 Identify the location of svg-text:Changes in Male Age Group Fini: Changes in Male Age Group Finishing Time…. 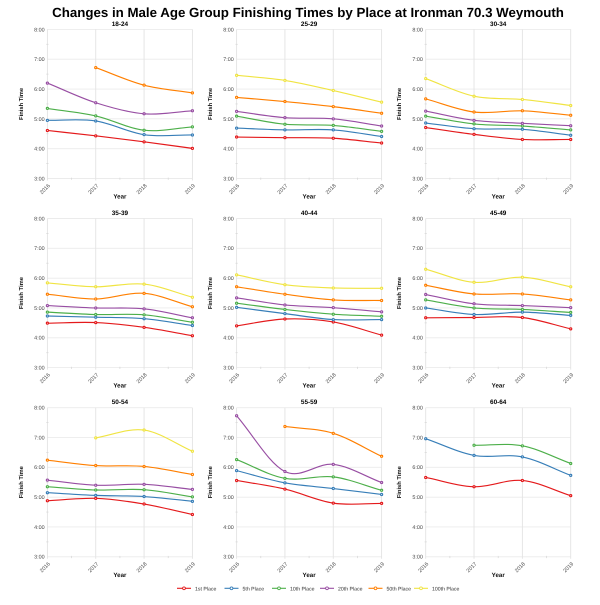
(308, 12).